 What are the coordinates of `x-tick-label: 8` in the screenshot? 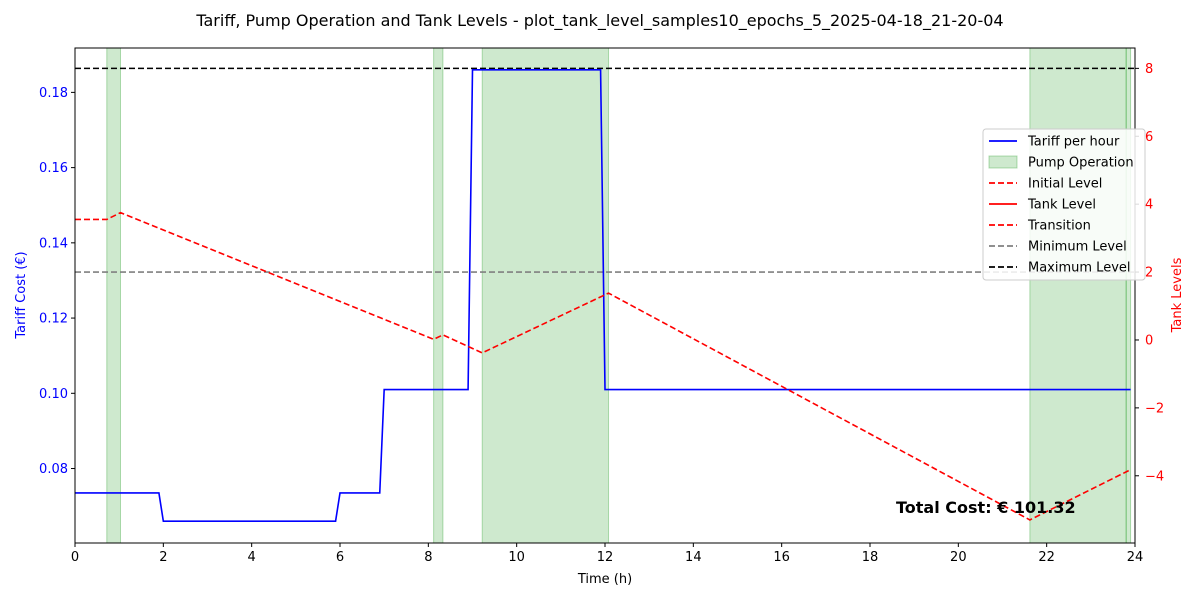 It's located at (428, 557).